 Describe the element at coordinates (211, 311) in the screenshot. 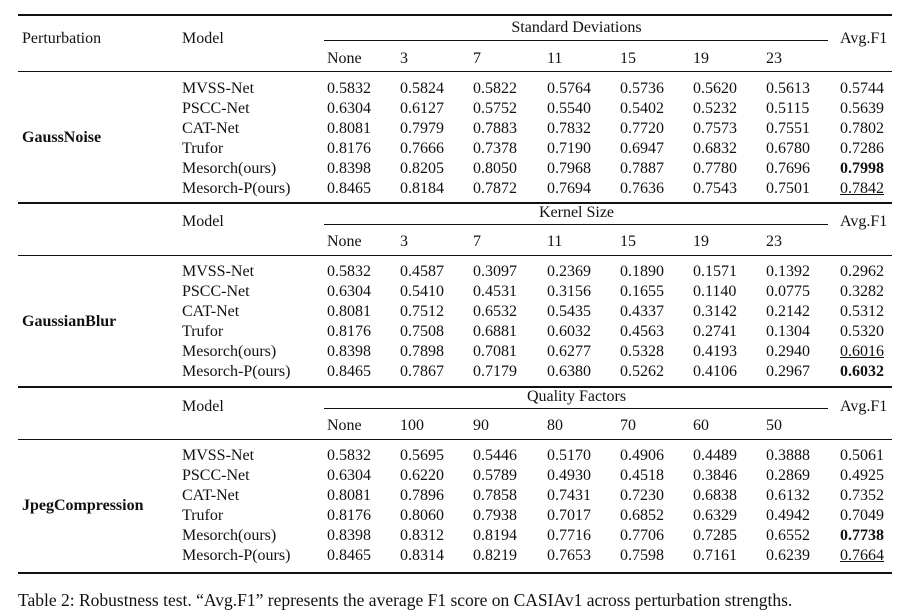

I see `model-name: CAT-Net` at that location.